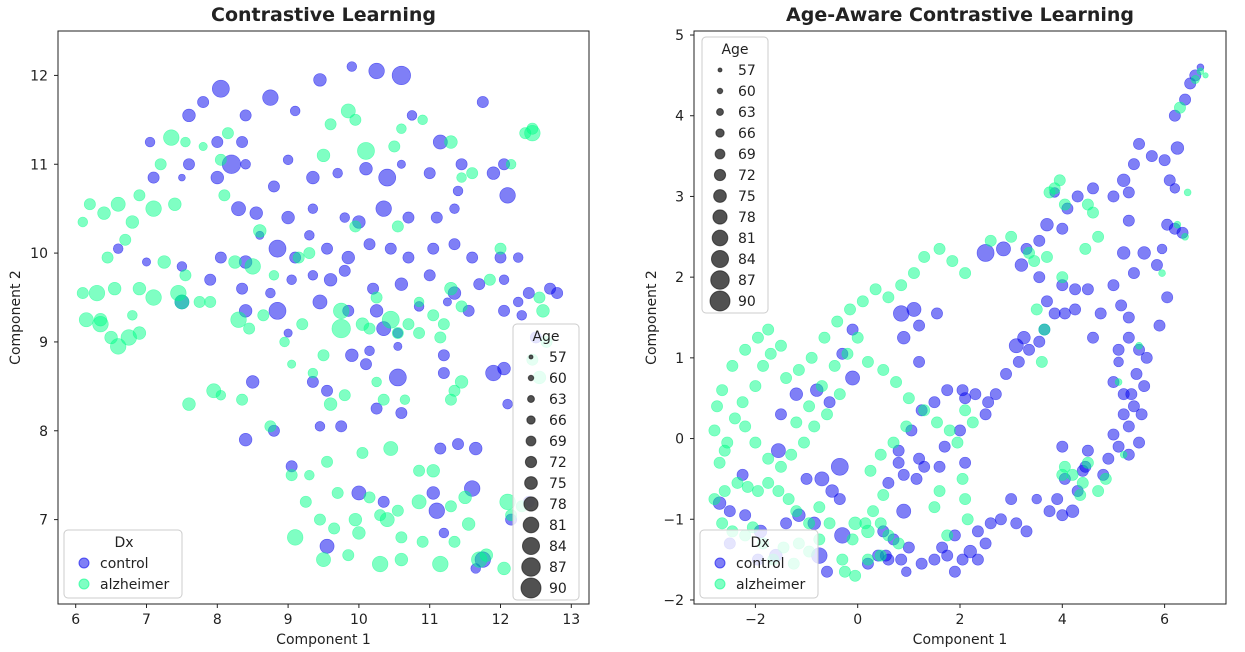 This screenshot has height=652, width=1245. Describe the element at coordinates (747, 134) in the screenshot. I see `legend-size-label: 66` at that location.